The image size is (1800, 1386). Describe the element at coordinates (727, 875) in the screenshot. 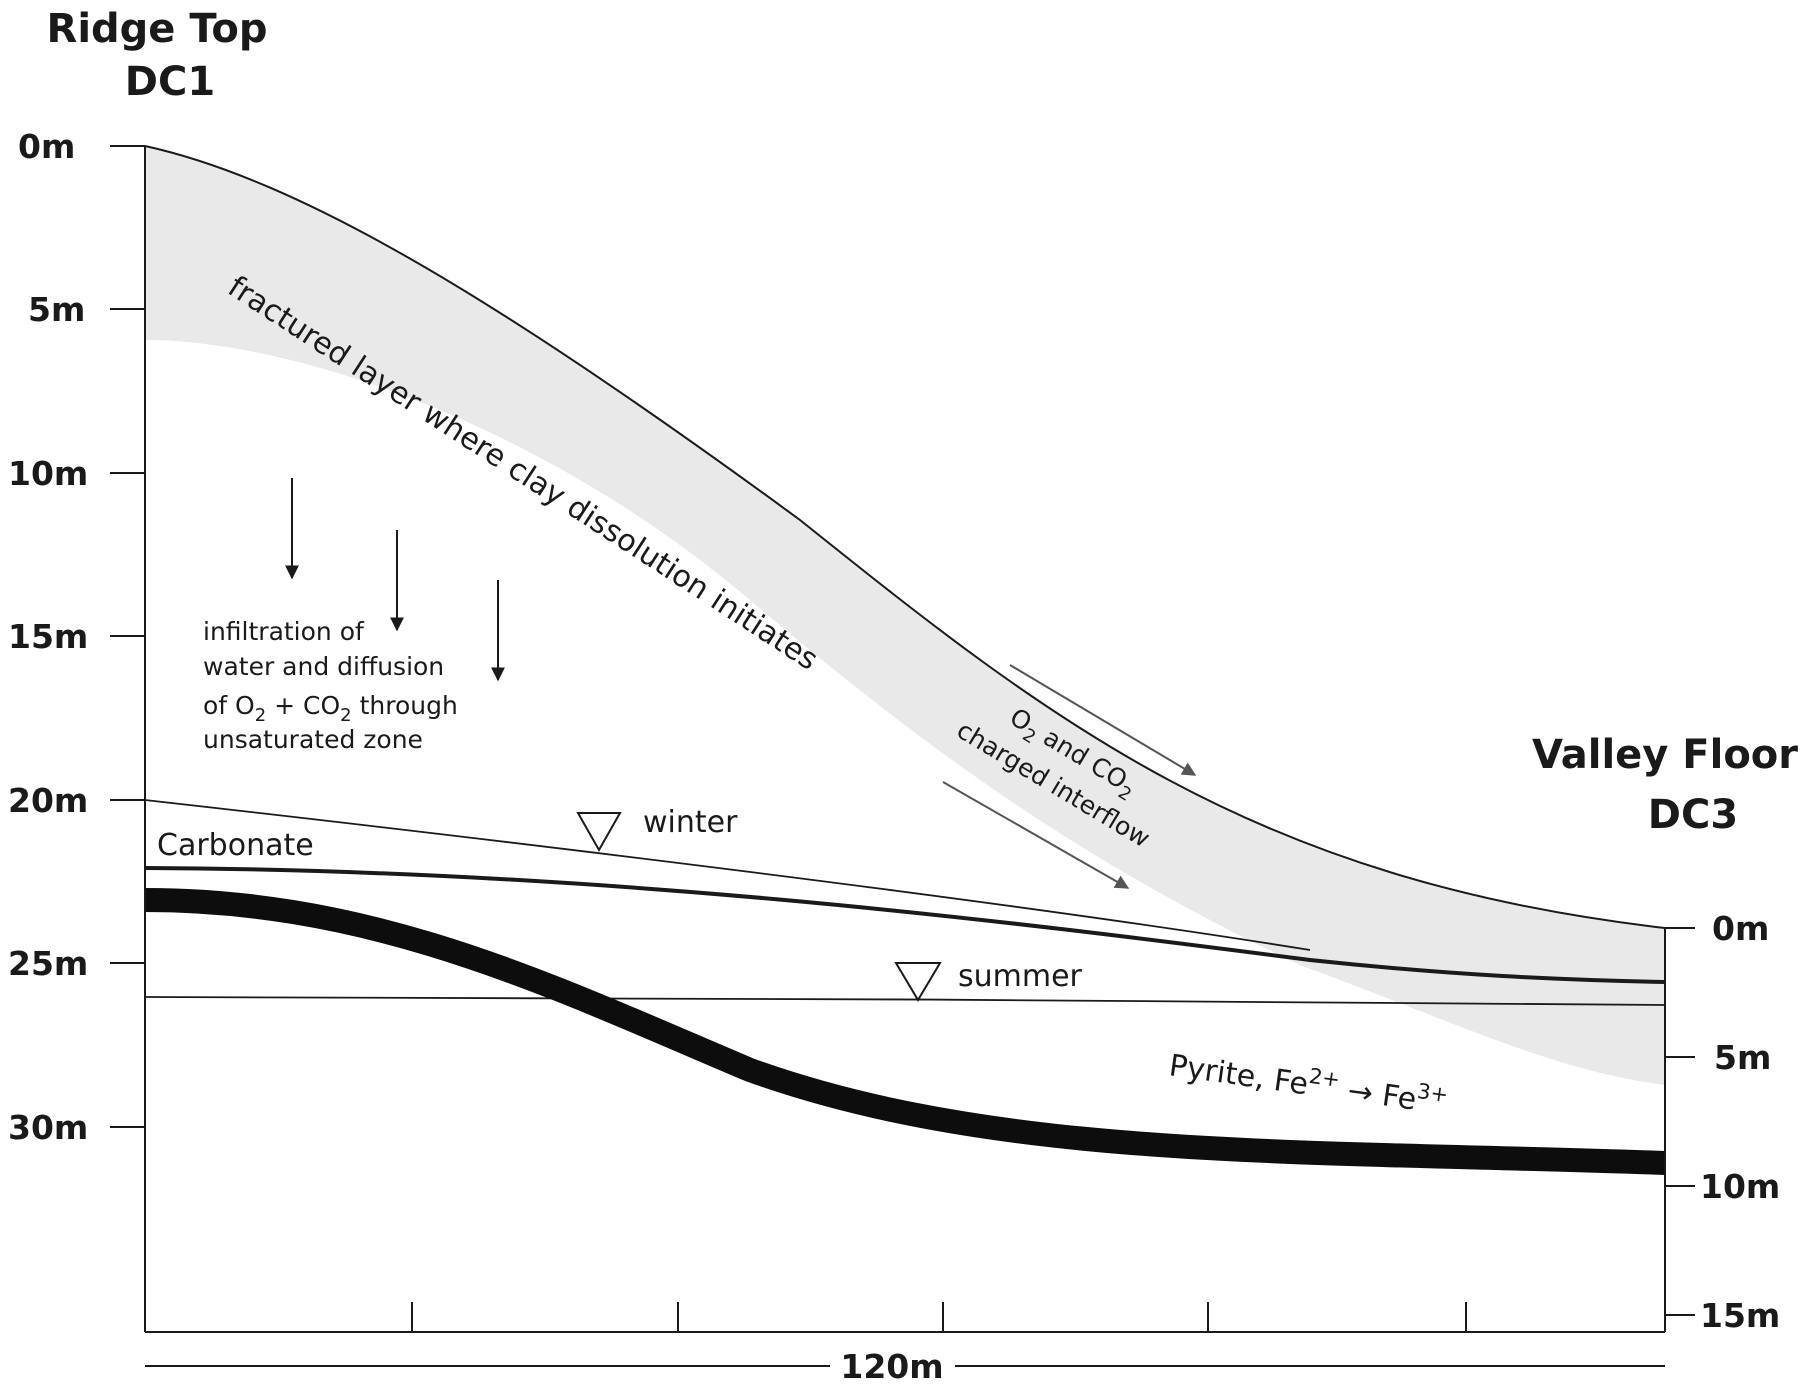

I see `winter-water-table-line` at that location.